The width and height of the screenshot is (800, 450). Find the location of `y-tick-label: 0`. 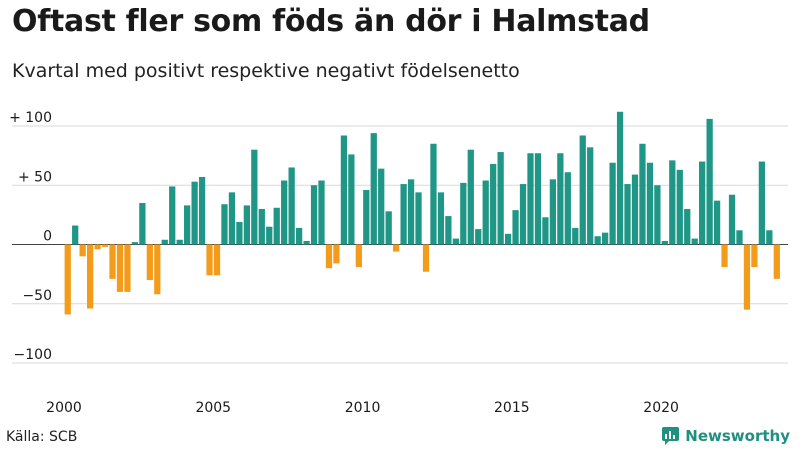

y-tick-label: 0 is located at coordinates (47, 237).